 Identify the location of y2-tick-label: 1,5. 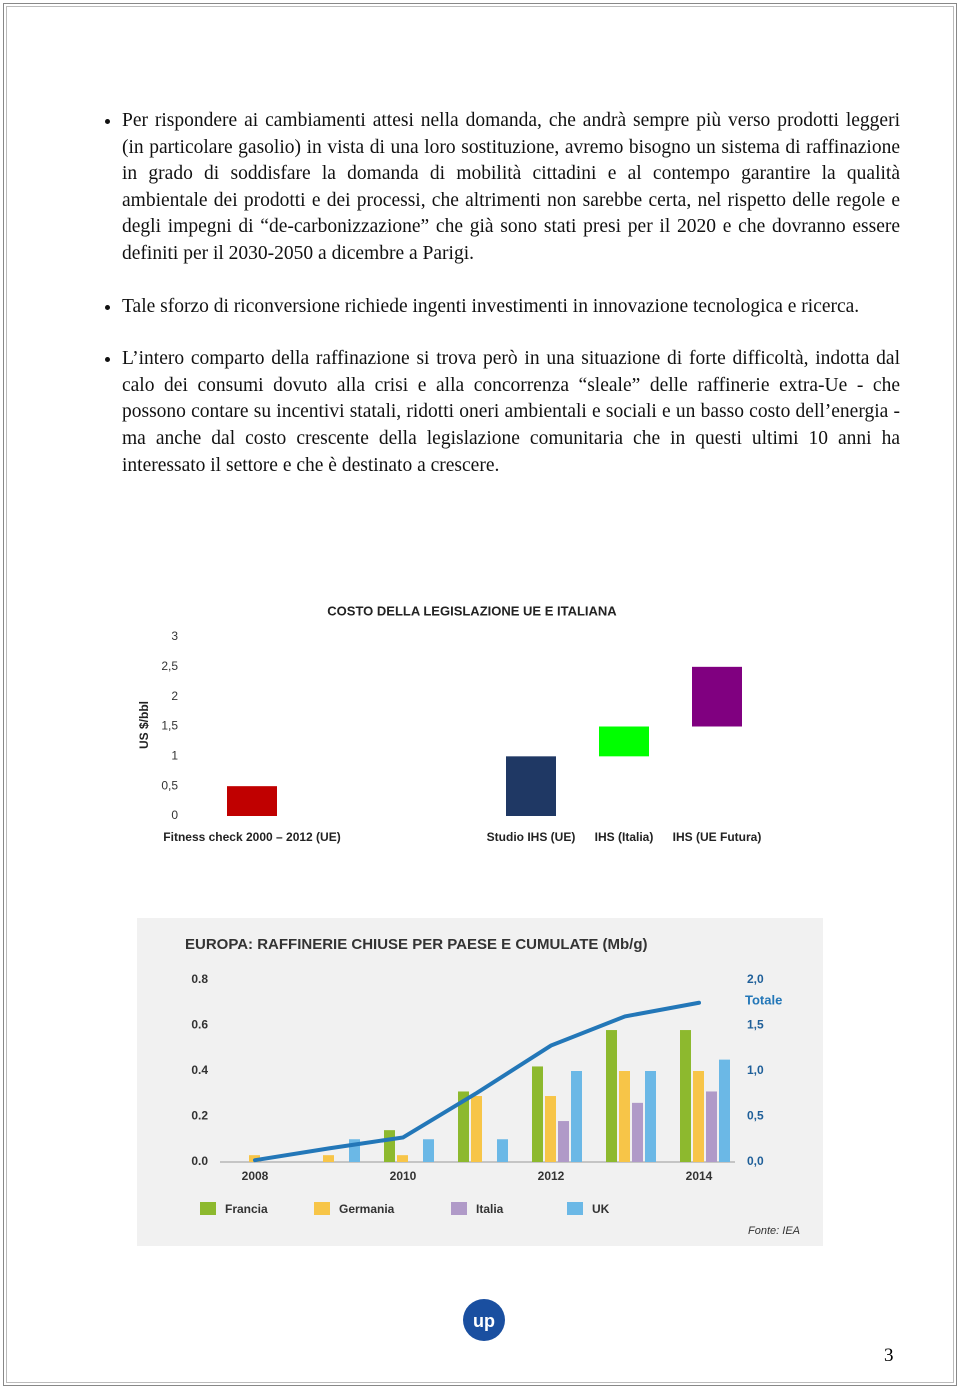
(755, 1025).